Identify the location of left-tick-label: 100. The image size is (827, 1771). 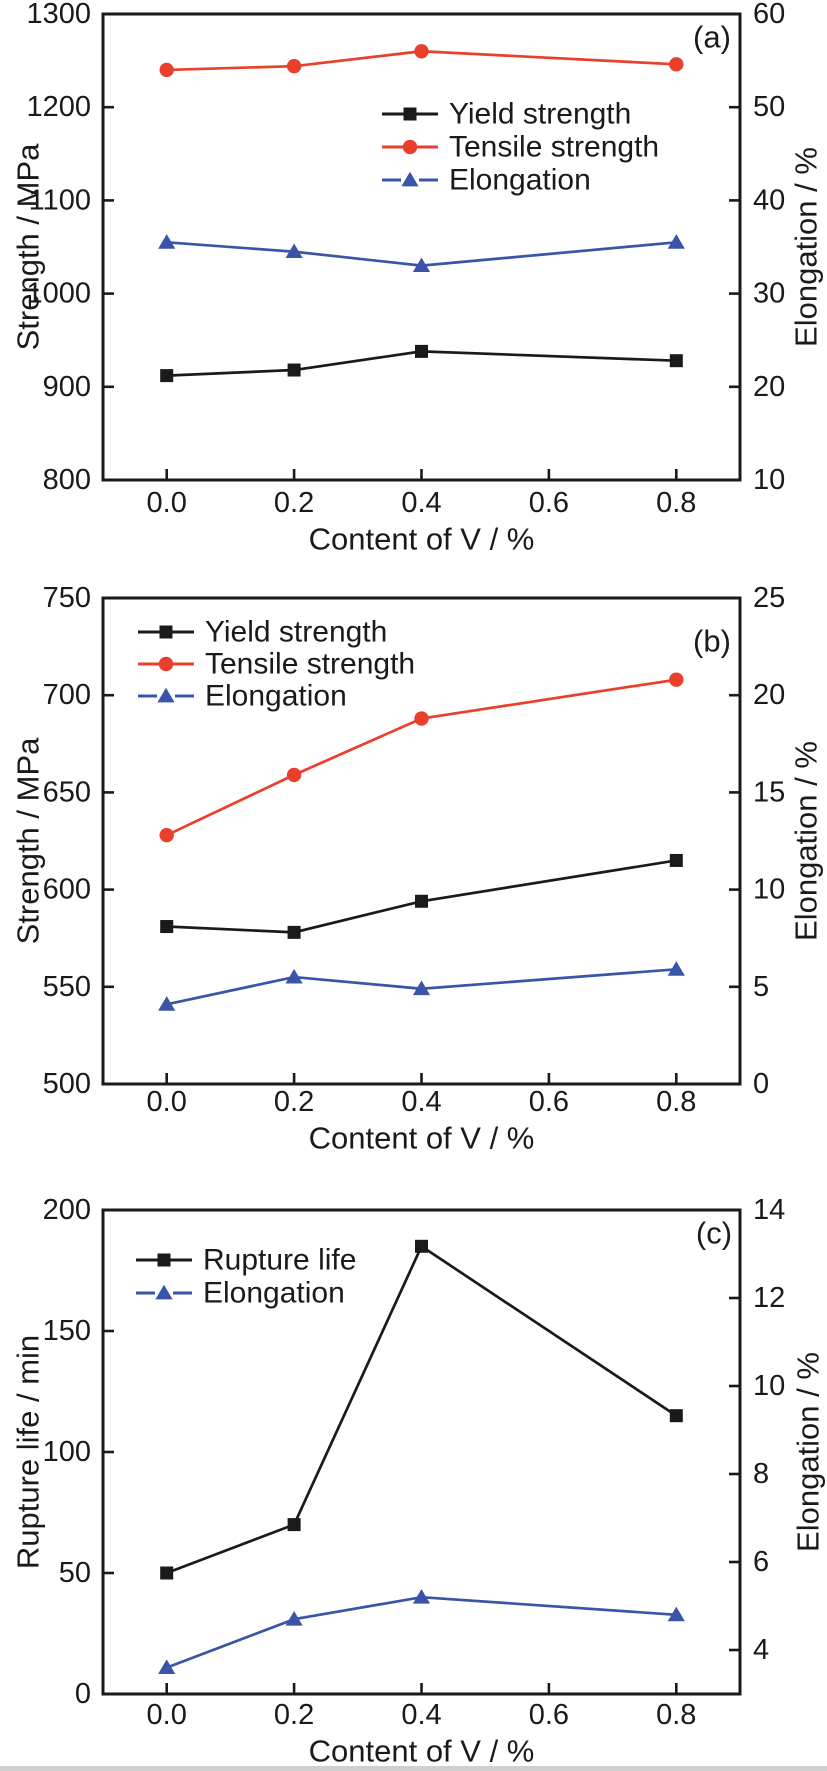
(67, 1452).